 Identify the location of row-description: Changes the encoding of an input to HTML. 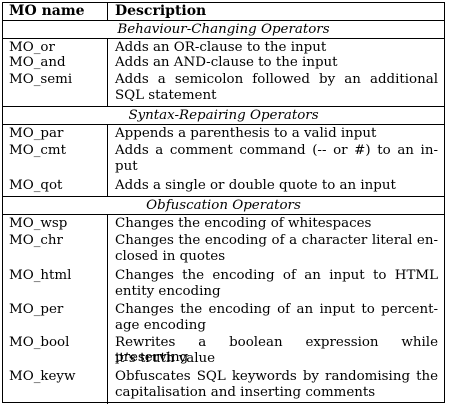
(276, 275).